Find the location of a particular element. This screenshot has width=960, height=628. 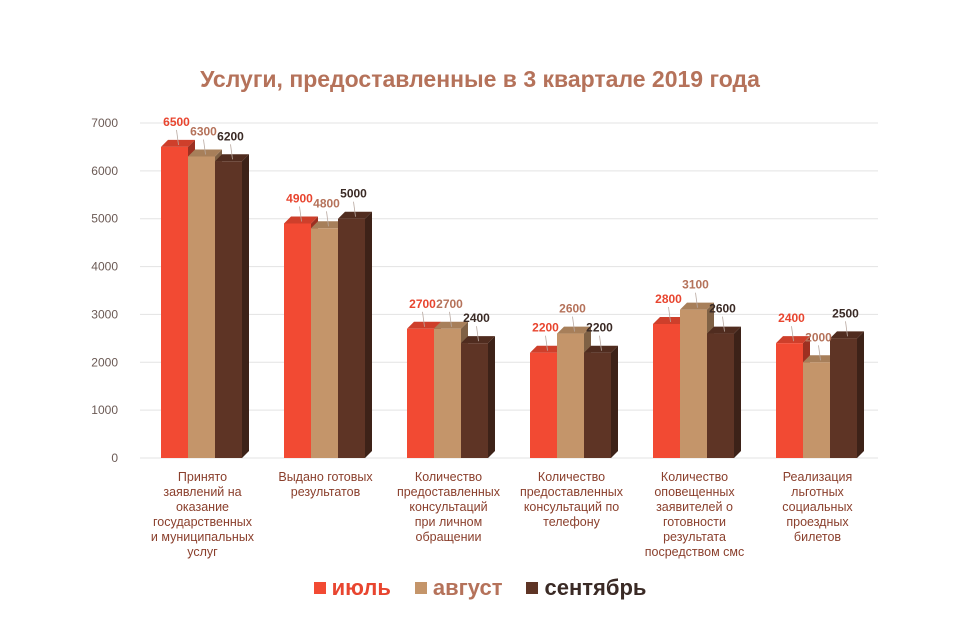

y-tick-label: 3000 is located at coordinates (104, 314).